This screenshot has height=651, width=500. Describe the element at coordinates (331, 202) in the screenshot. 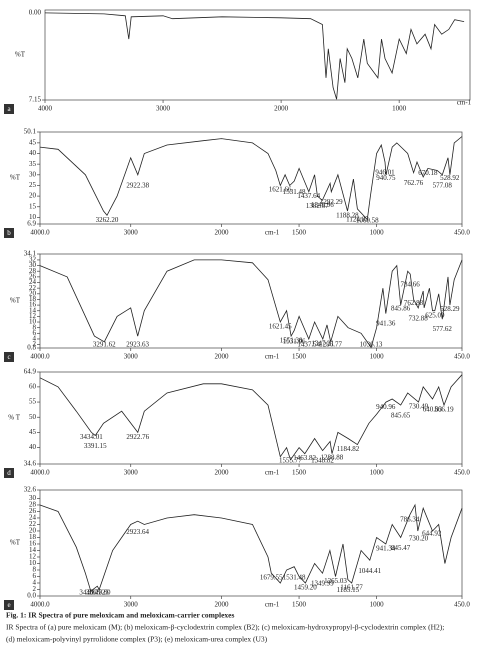

I see `peak-label: 1292.29` at that location.